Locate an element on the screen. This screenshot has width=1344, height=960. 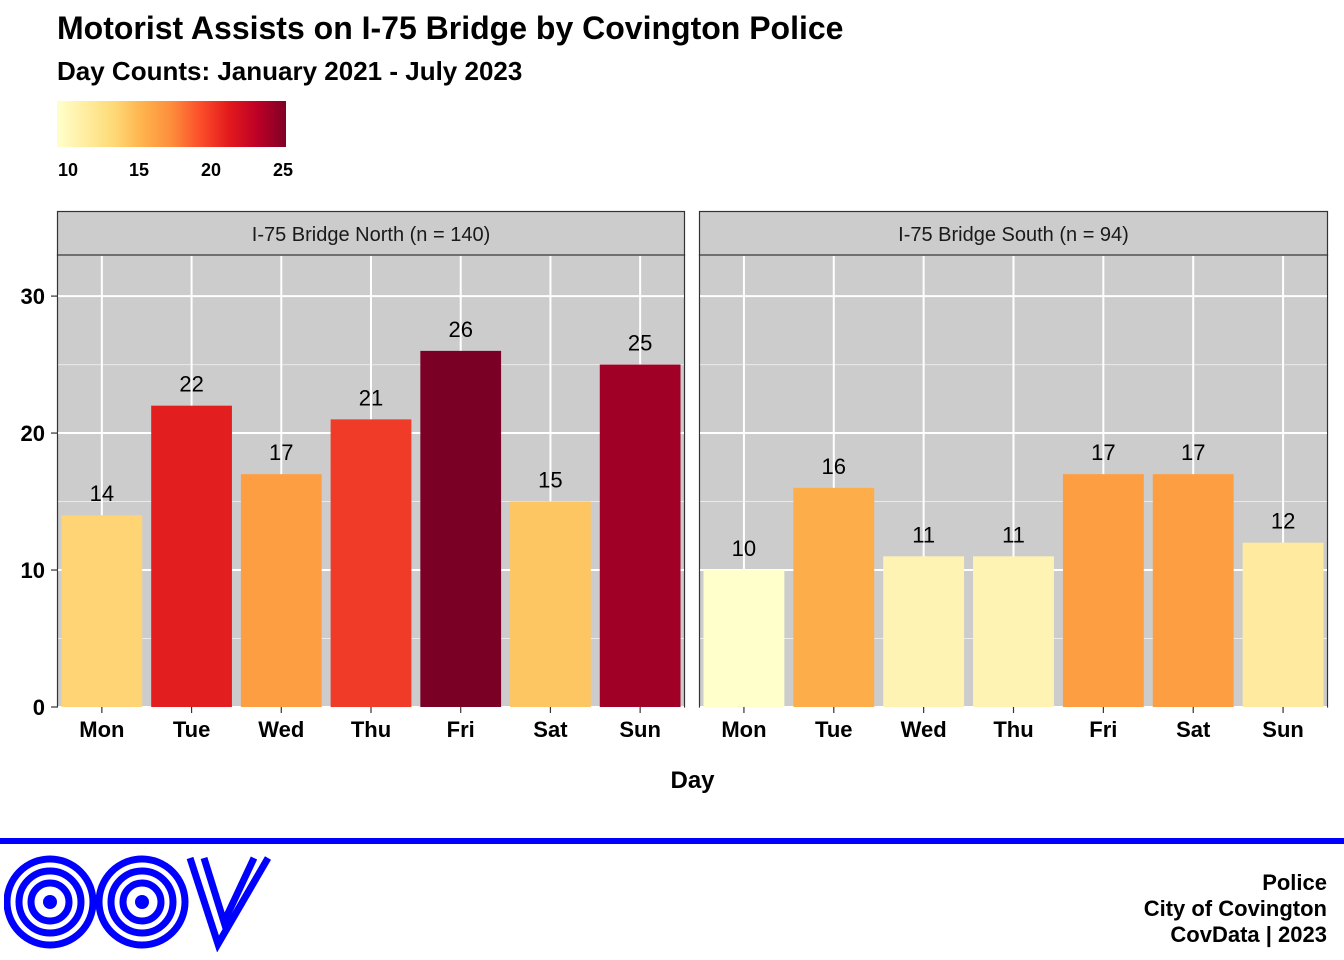
y-tick-label: 20 is located at coordinates (33, 433).